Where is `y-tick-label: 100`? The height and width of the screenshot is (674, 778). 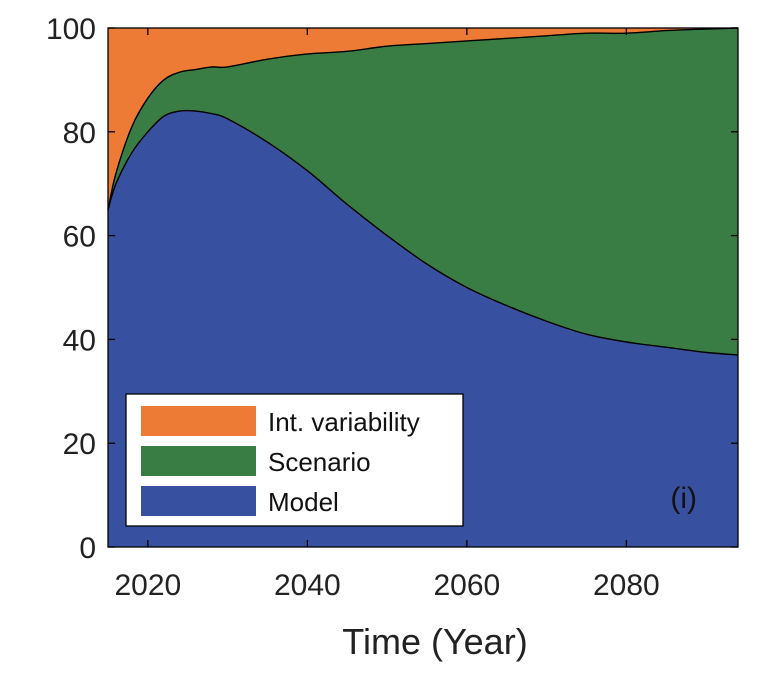 y-tick-label: 100 is located at coordinates (71, 29).